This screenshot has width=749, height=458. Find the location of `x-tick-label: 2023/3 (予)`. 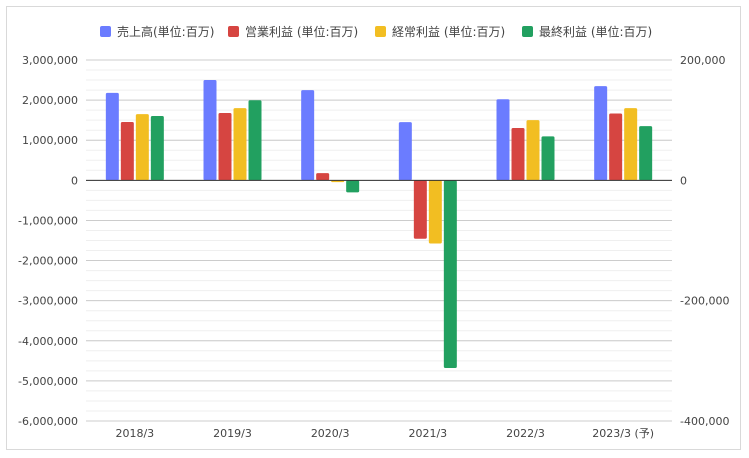

x-tick-label: 2023/3 (予) is located at coordinates (623, 433).